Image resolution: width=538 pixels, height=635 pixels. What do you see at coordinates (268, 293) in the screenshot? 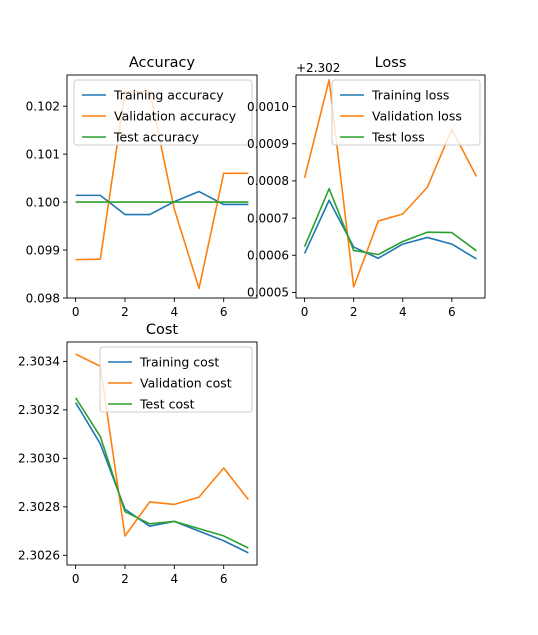
I see `y-tick-label: 0.0005` at bounding box center [268, 293].